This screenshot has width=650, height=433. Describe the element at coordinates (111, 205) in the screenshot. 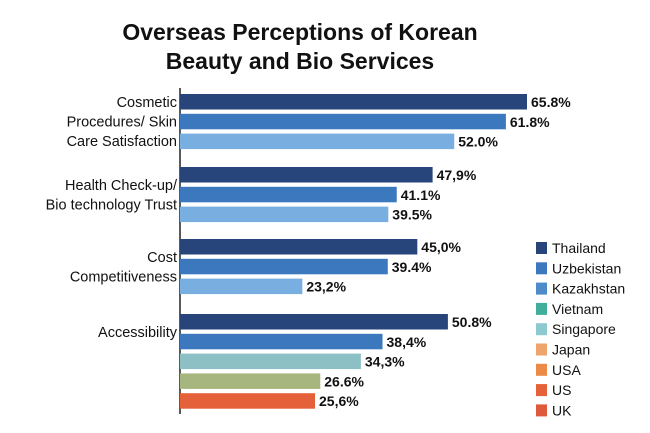

I see `category-label: Bio technology Trust` at that location.